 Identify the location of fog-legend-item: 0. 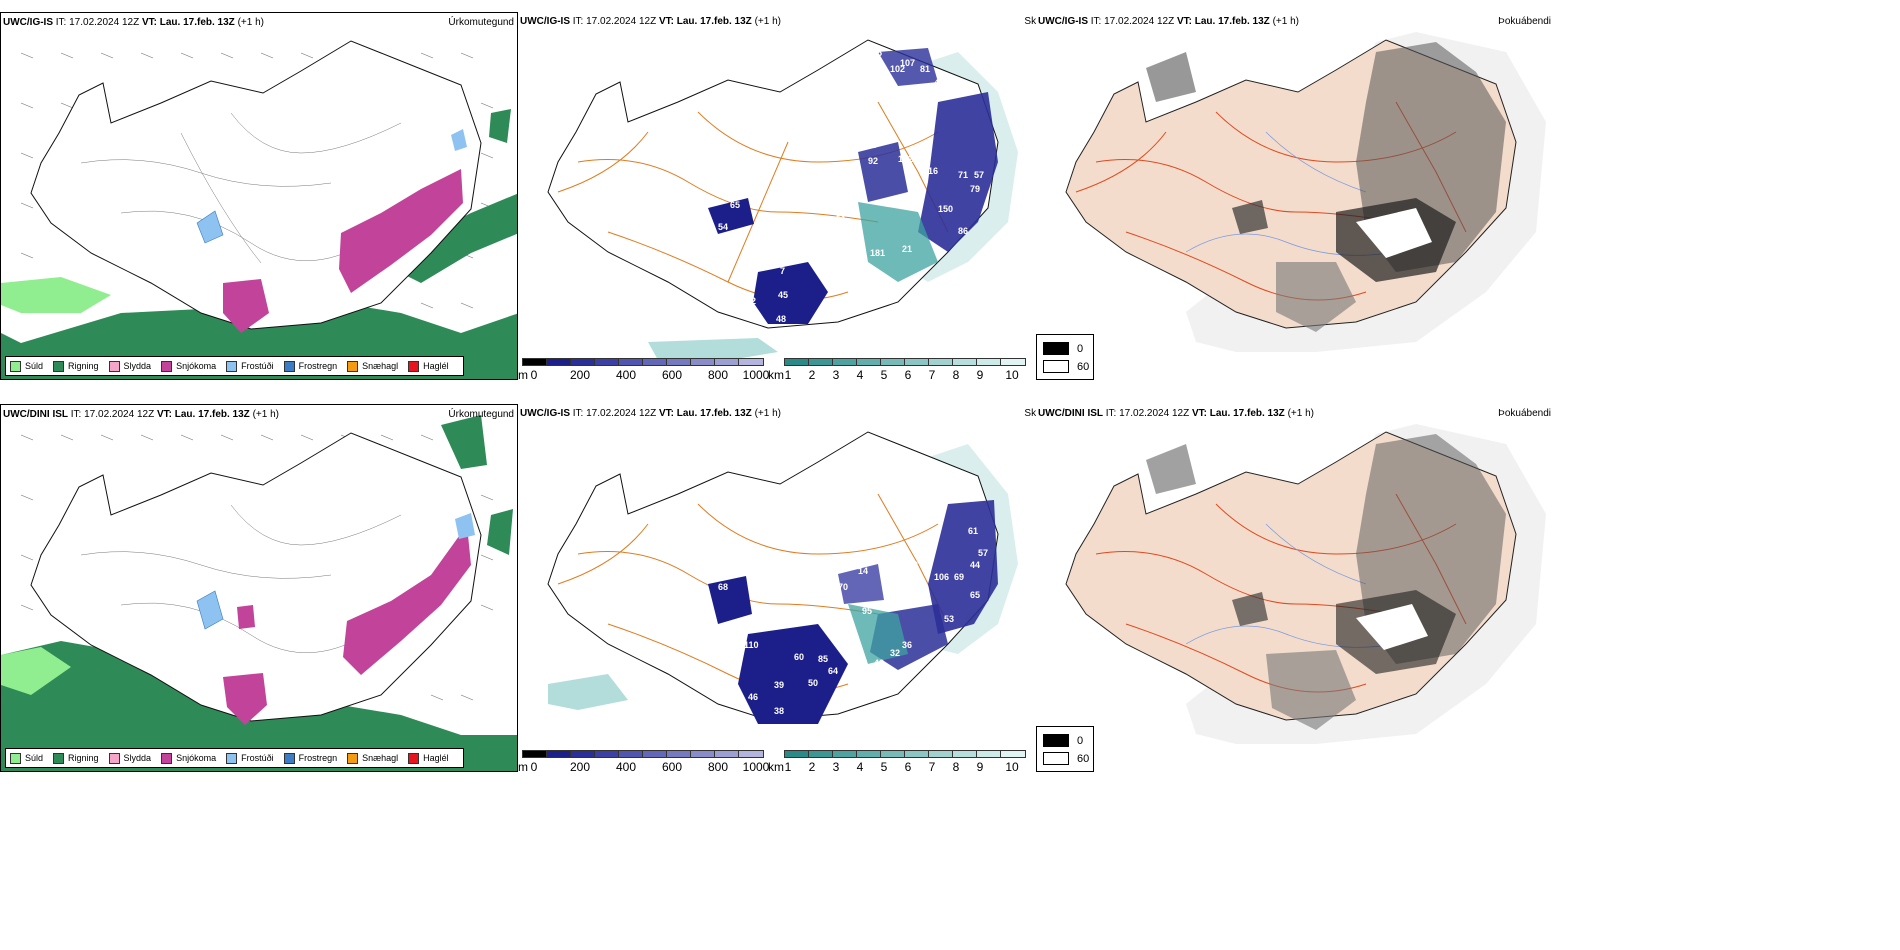
(1063, 740).